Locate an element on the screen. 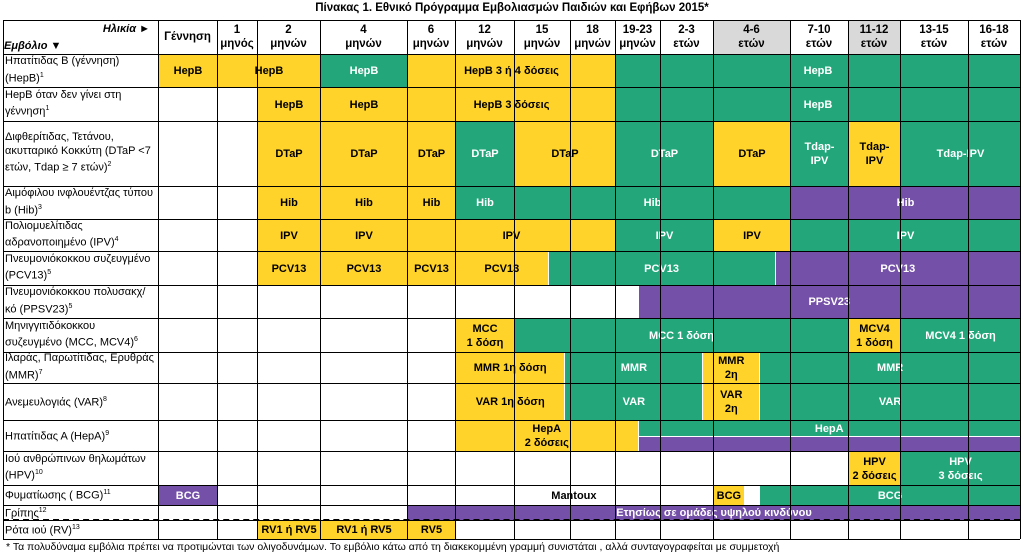 The image size is (1024, 560). schedule-bar-text: MCV4 1 δόση is located at coordinates (960, 335).